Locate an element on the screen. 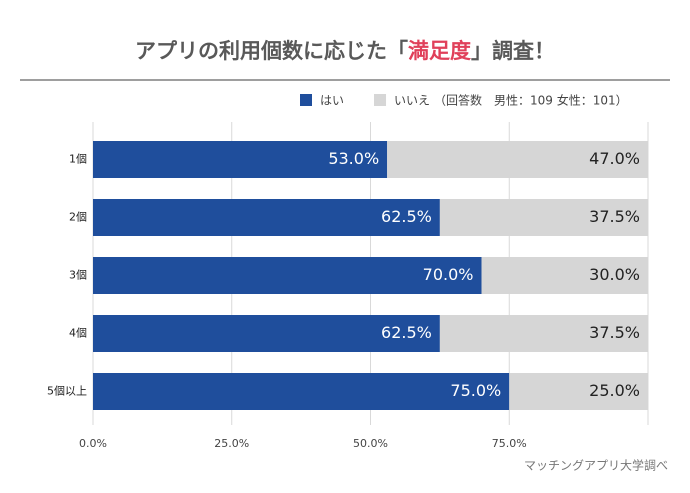 This screenshot has width=690, height=493. x-tick-label: 75.0% is located at coordinates (509, 443).